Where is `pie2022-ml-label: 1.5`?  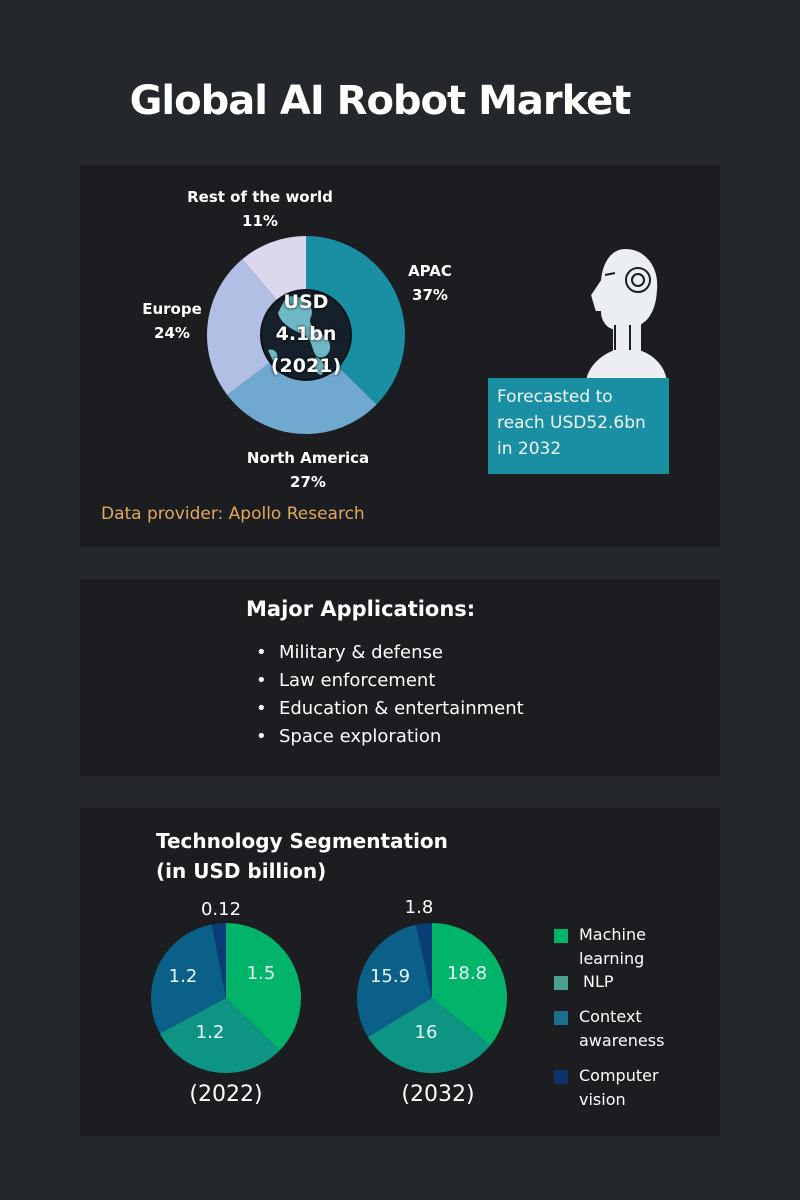 pie2022-ml-label: 1.5 is located at coordinates (261, 973).